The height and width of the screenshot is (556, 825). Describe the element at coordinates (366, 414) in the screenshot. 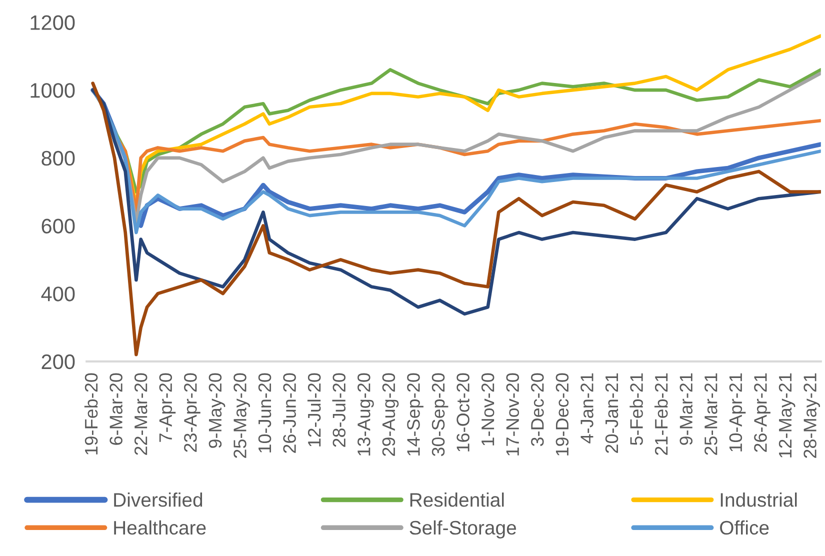

I see `x-tick-label: 13-Aug-20` at that location.